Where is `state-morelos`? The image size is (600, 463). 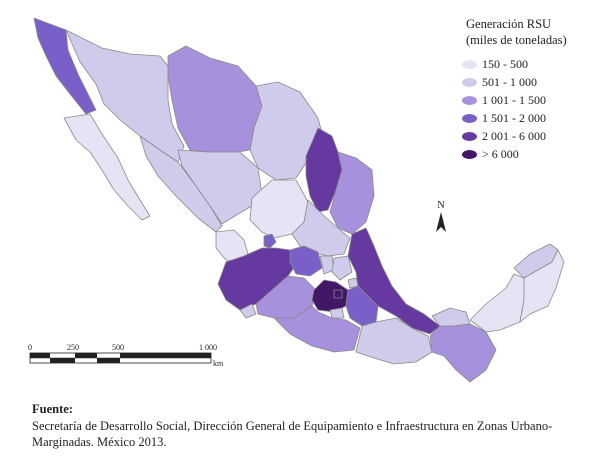
state-morelos is located at coordinates (337, 313).